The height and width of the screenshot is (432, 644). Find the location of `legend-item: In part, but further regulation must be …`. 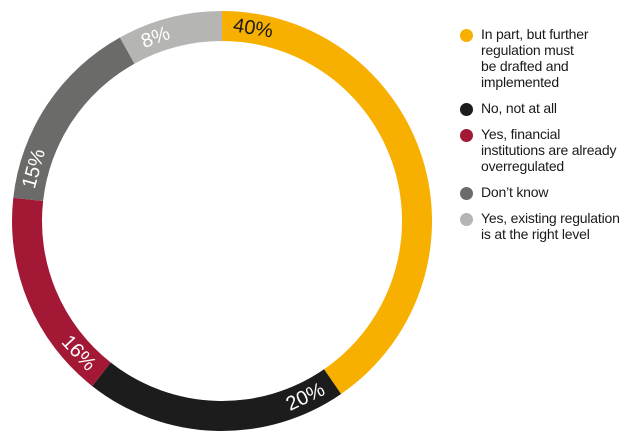

legend-item: In part, but further regulation must be … is located at coordinates (552, 58).